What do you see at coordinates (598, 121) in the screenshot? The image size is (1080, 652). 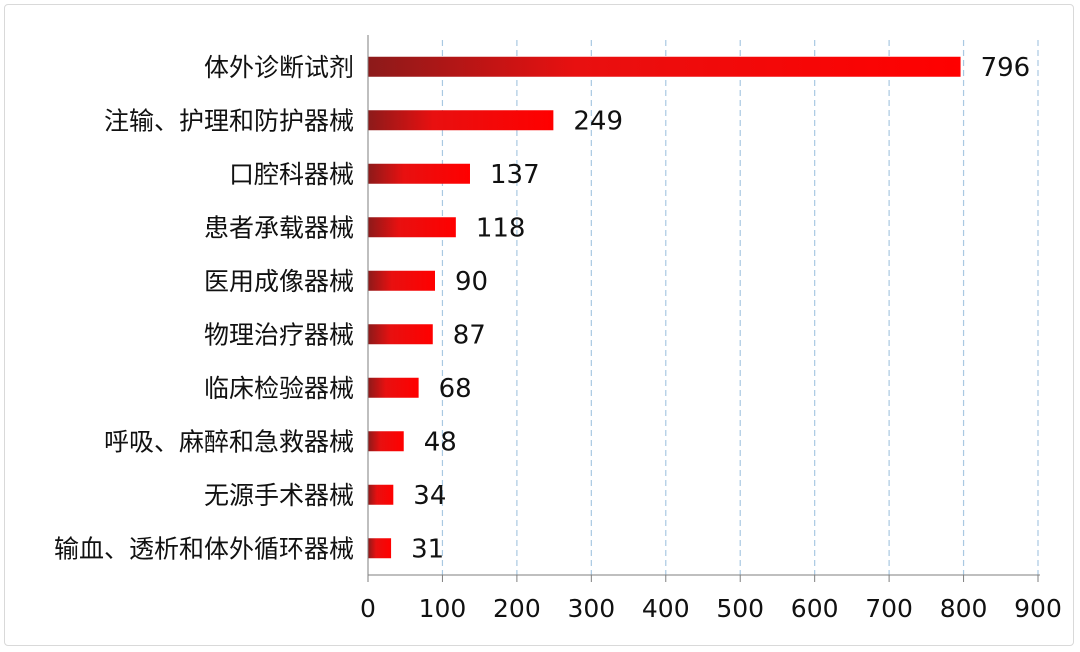 I see `value-label: 249` at bounding box center [598, 121].